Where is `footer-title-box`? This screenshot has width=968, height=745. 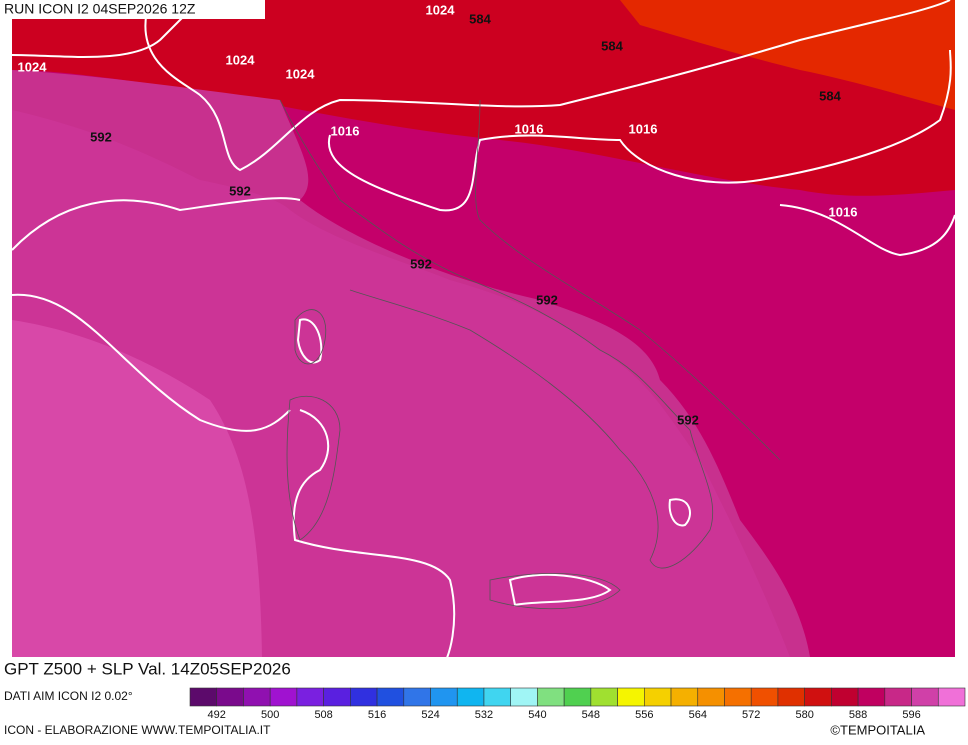
footer-title-box is located at coordinates (207, 670).